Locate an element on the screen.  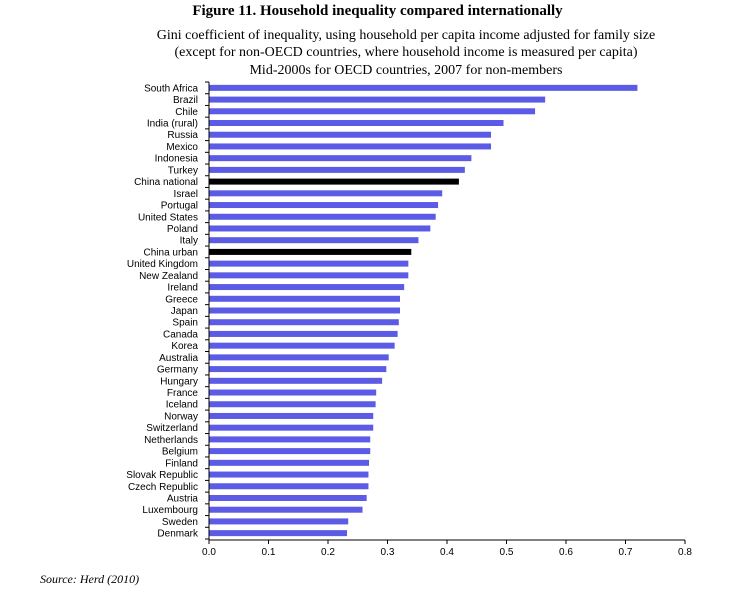
category-label-poland: Poland is located at coordinates (182, 229).